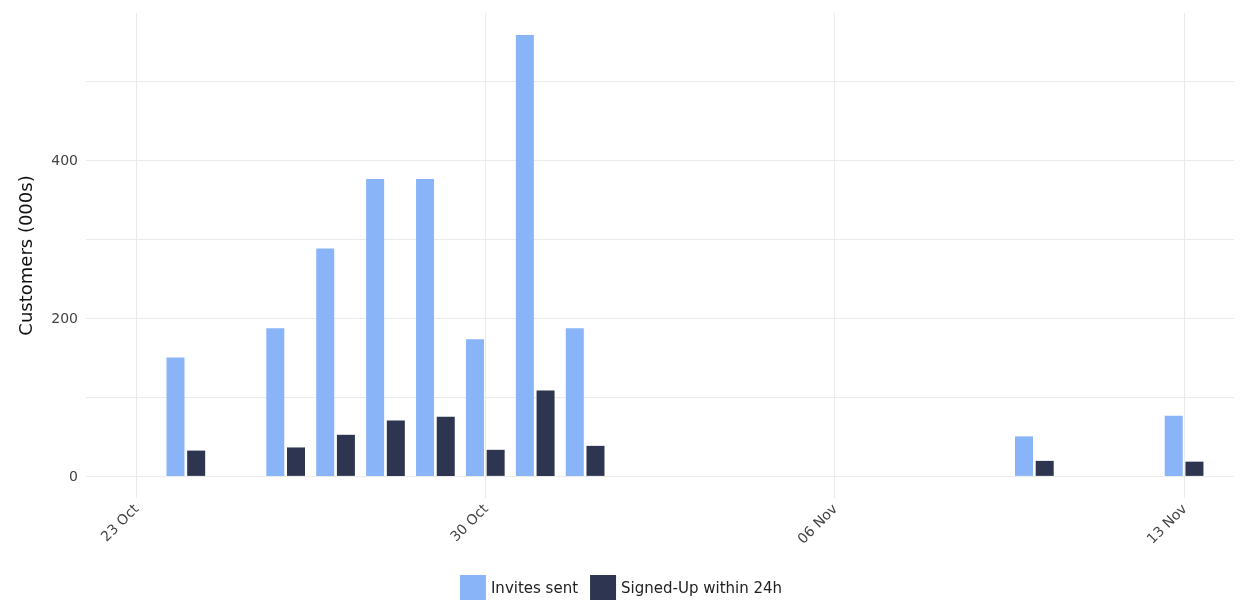 This screenshot has height=600, width=1242. I want to click on y-tick-label: 0, so click(73, 475).